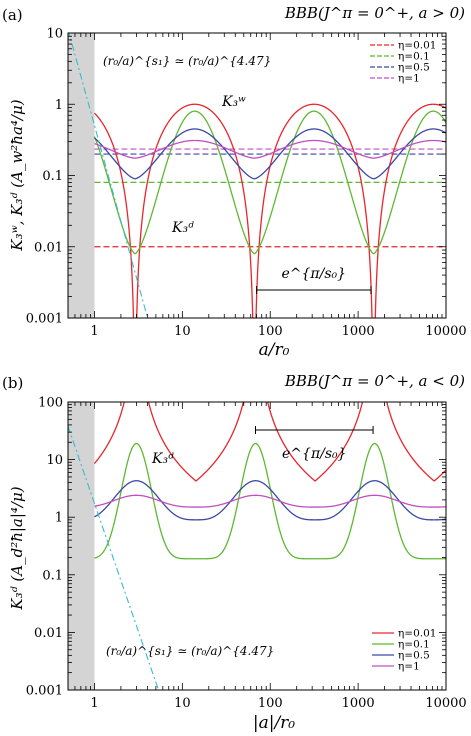 The image size is (471, 736). Describe the element at coordinates (182, 228) in the screenshot. I see `kd-annotation: K₃ᵈ` at that location.